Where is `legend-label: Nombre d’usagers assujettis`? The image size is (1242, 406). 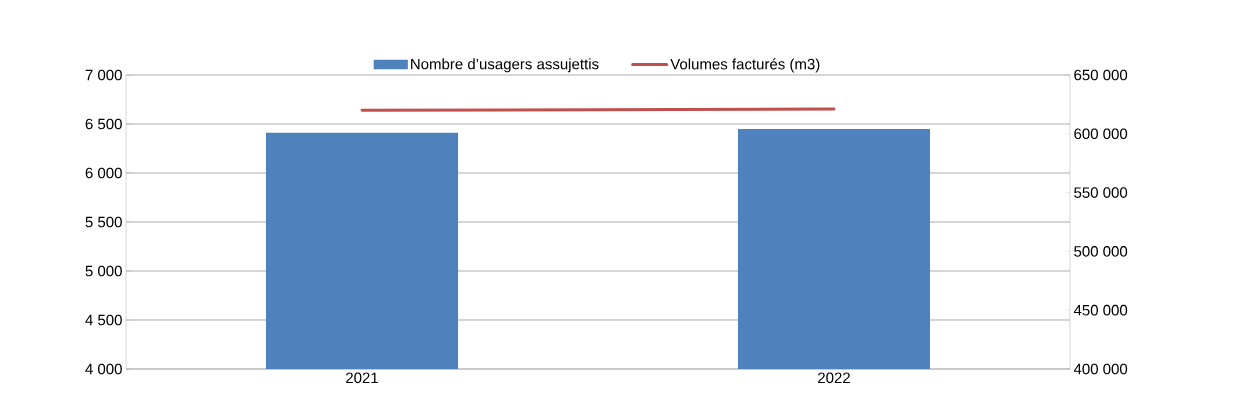 legend-label: Nombre d’usagers assujettis is located at coordinates (505, 65).